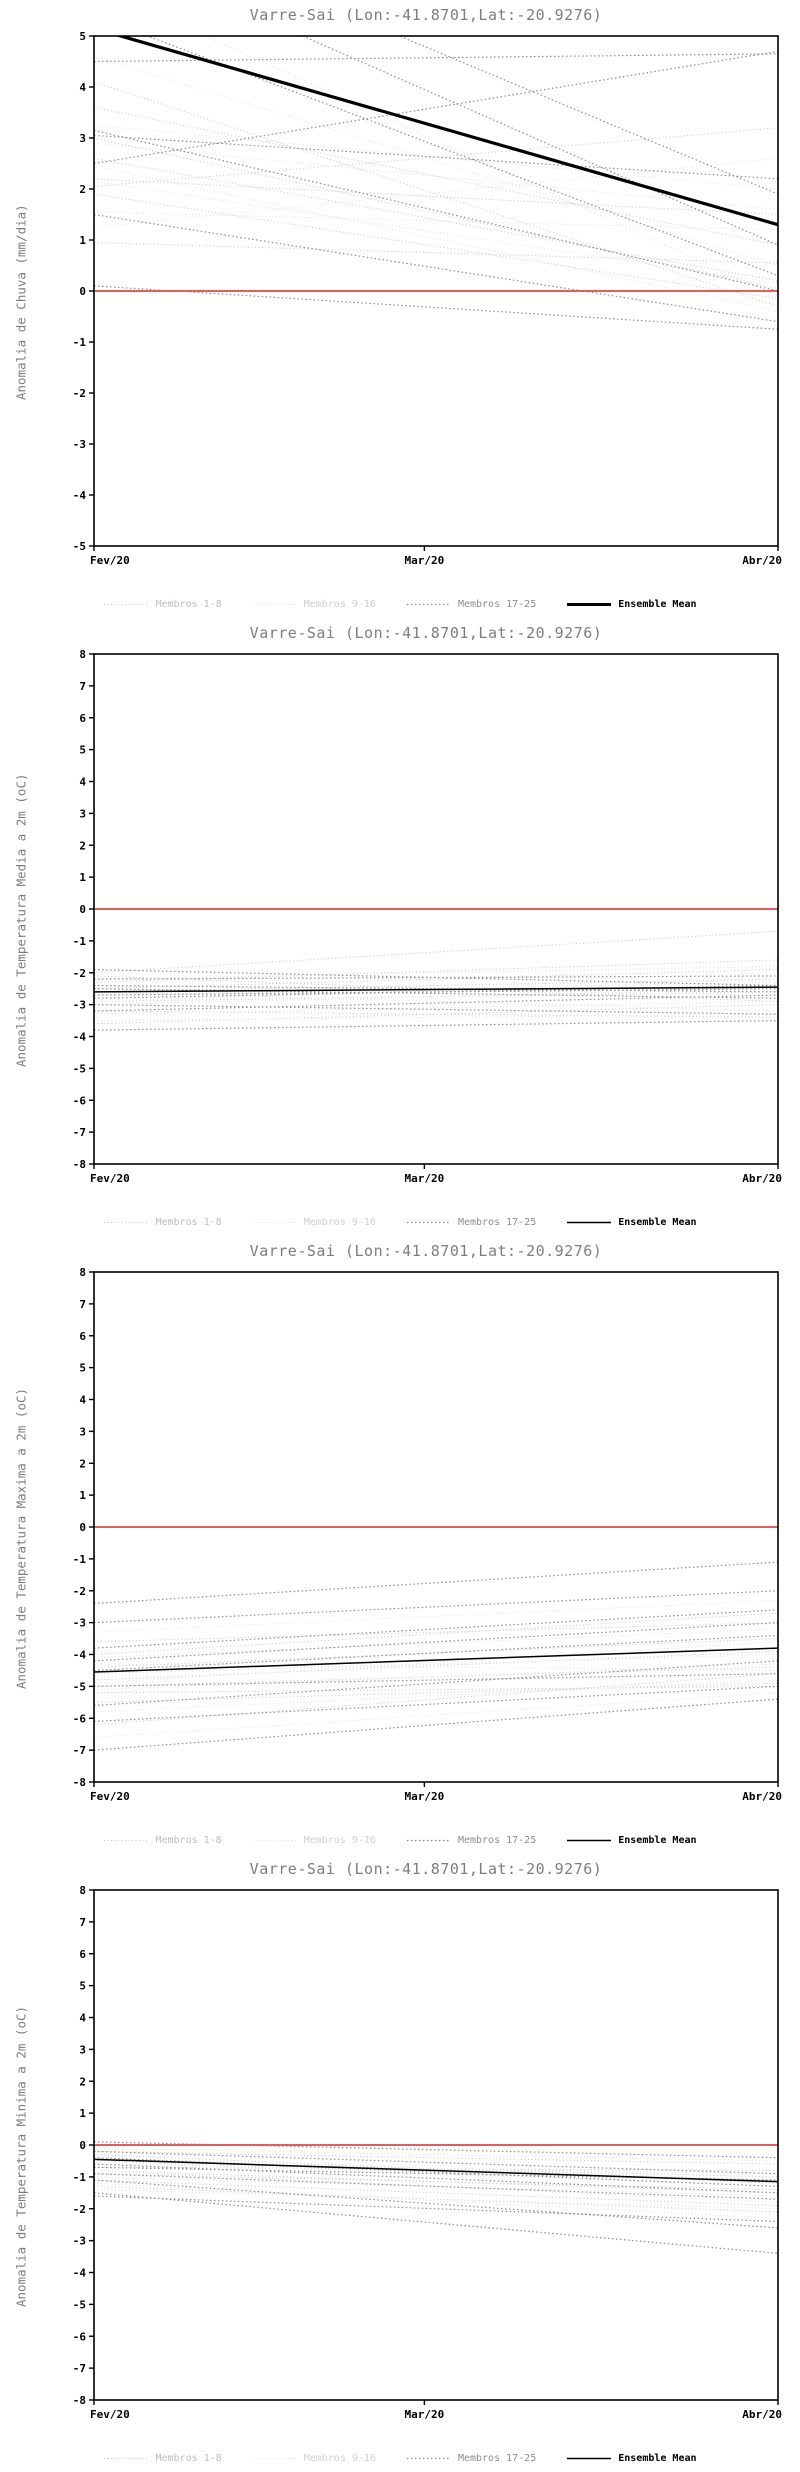 The width and height of the screenshot is (800, 2472). Describe the element at coordinates (21, 920) in the screenshot. I see `y-axis-label: Anomalia de Temperatura Media a 2m (oC)` at that location.